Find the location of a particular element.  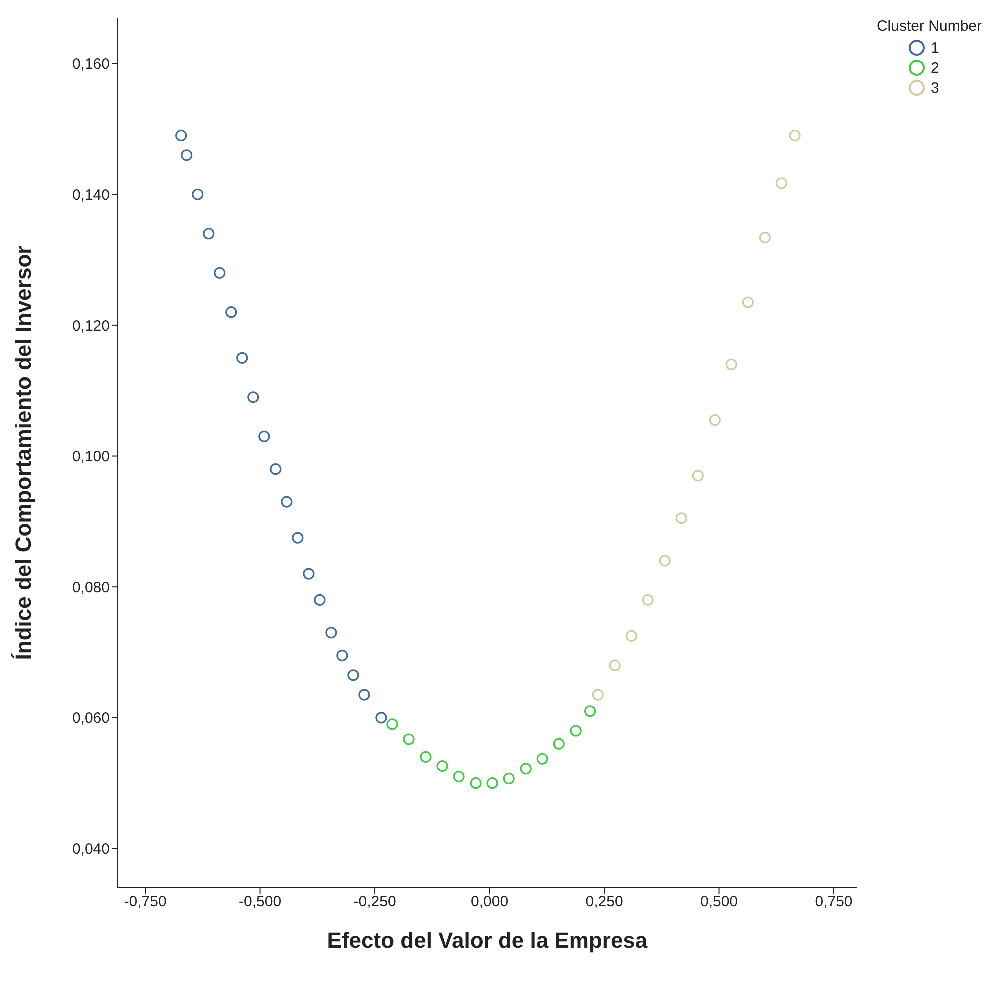

y-tick-label: 0,160 is located at coordinates (91, 65).